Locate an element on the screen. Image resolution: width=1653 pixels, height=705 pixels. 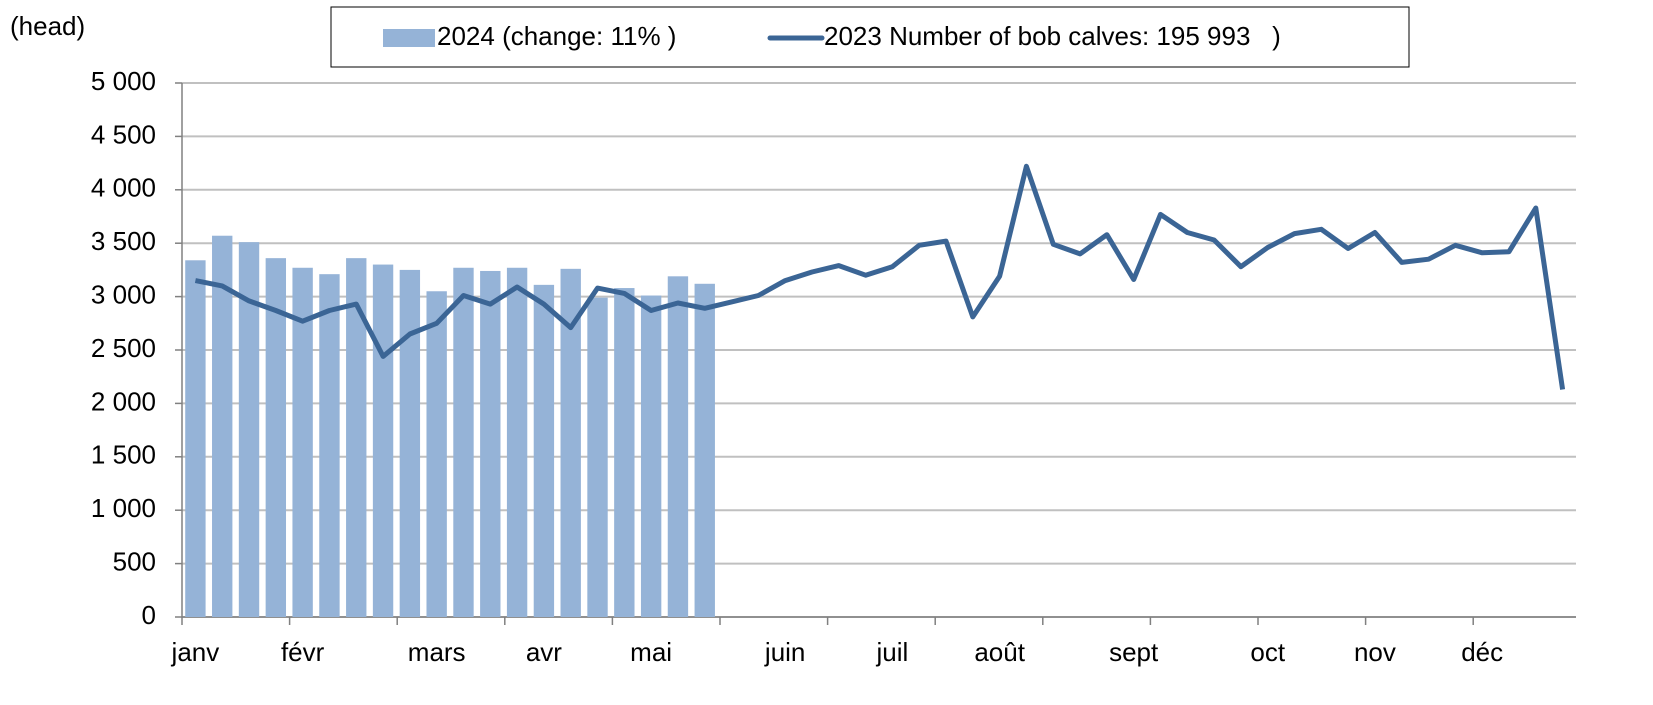
y-tick-label: 1 500 is located at coordinates (123, 455).